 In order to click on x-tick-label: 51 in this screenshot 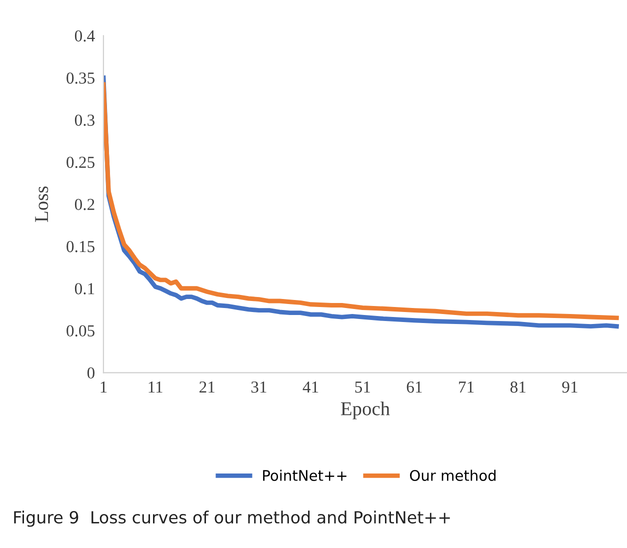, I will do `click(362, 387)`.